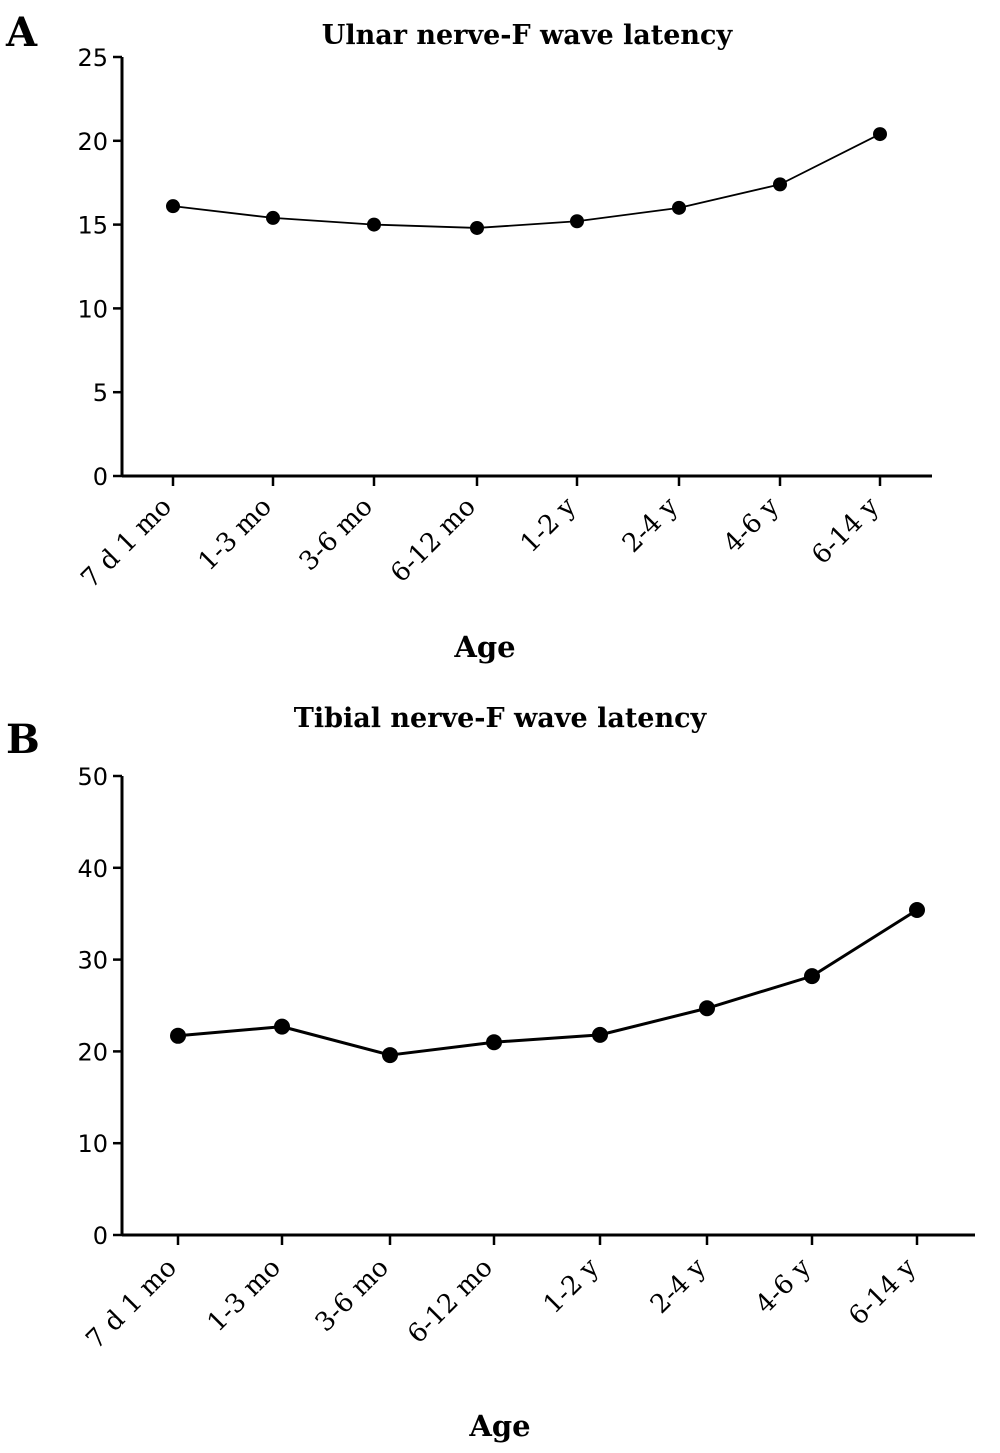  What do you see at coordinates (547, 982) in the screenshot?
I see `series-line-b` at bounding box center [547, 982].